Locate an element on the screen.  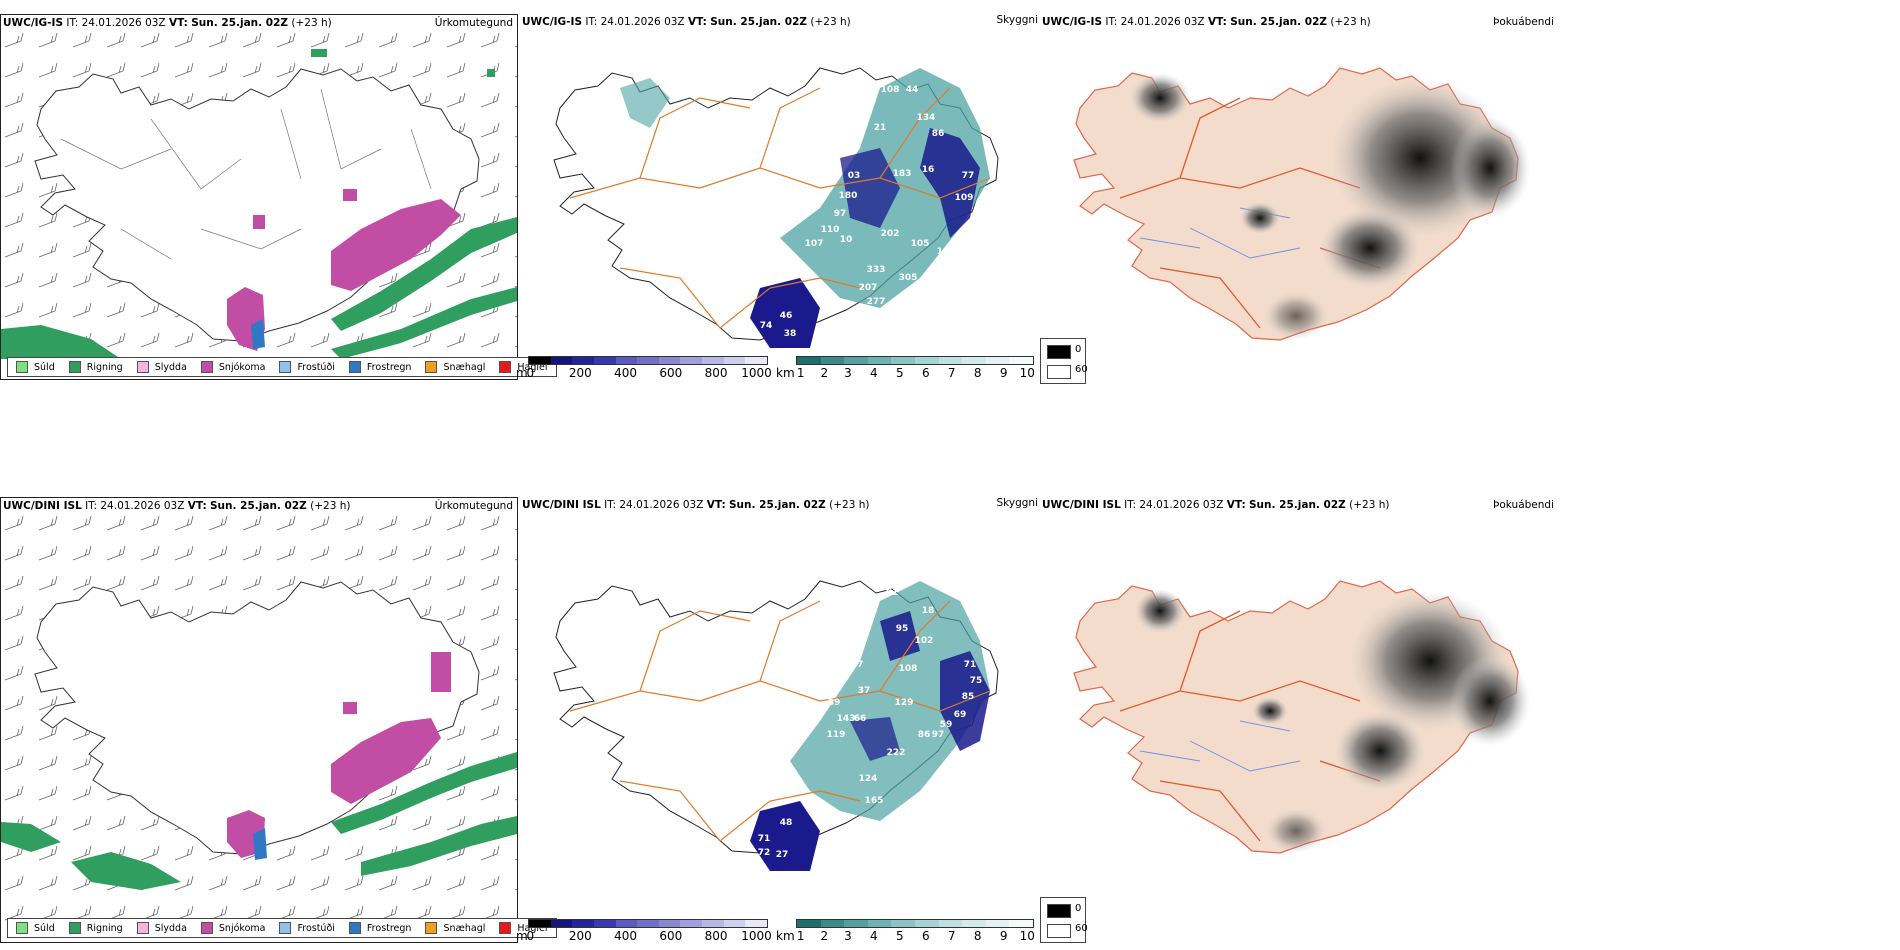
ceiling-label: 143 is located at coordinates (846, 719).